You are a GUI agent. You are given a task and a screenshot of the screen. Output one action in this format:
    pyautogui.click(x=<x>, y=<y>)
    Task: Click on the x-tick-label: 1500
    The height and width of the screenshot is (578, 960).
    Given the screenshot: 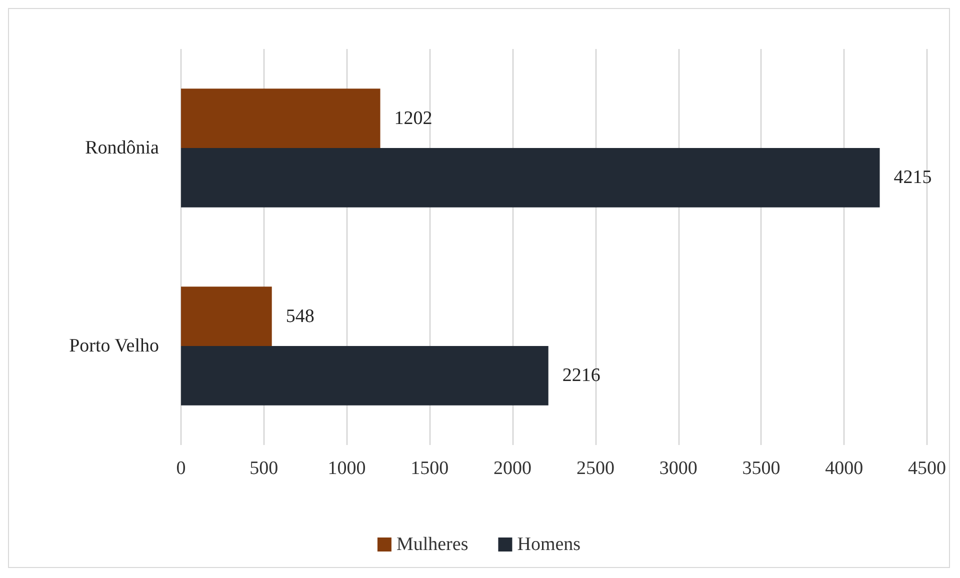 What is the action you would take?
    pyautogui.click(x=429, y=468)
    